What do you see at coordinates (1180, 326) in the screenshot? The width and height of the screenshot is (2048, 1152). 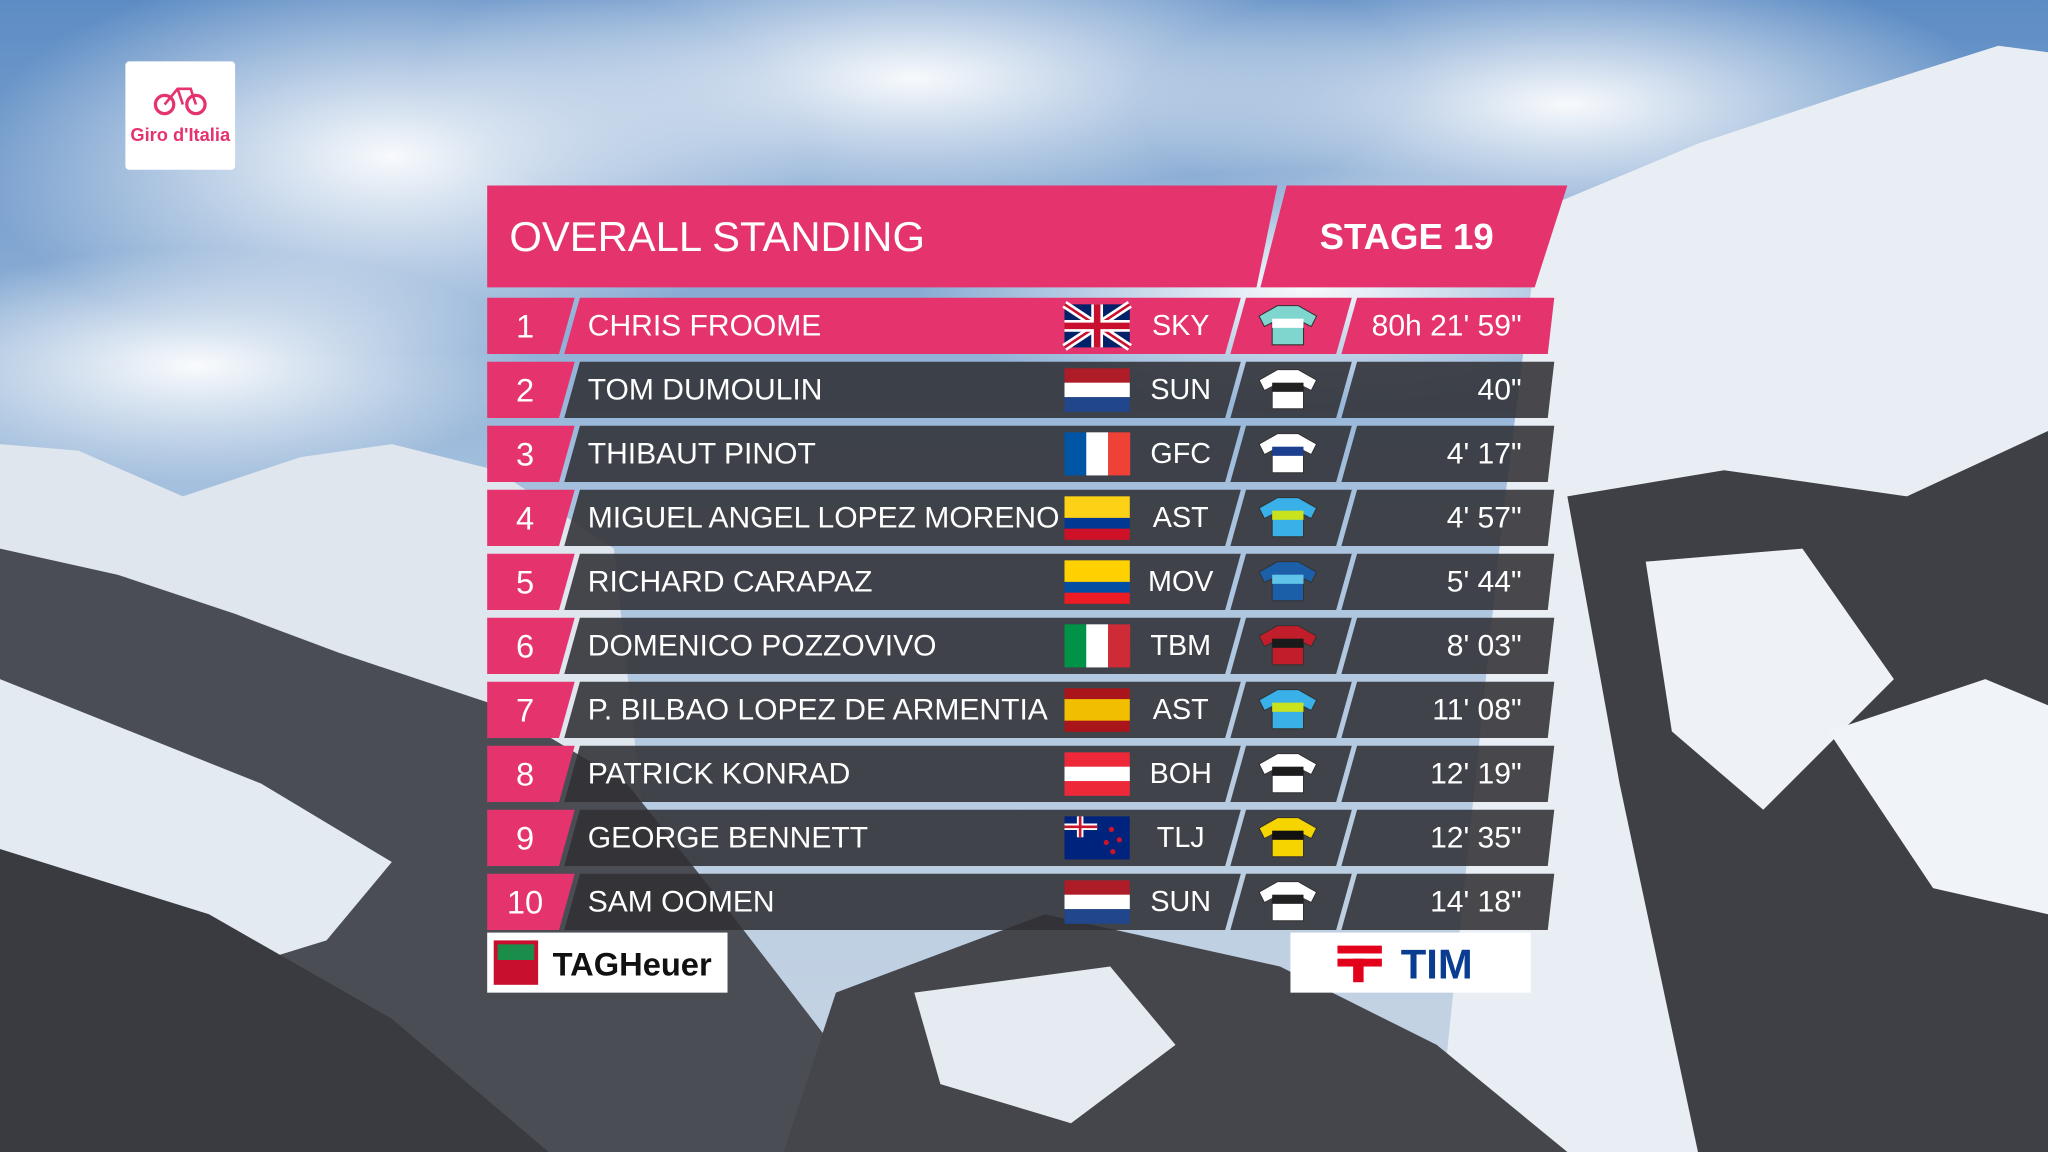 I see `team-code: SKY` at bounding box center [1180, 326].